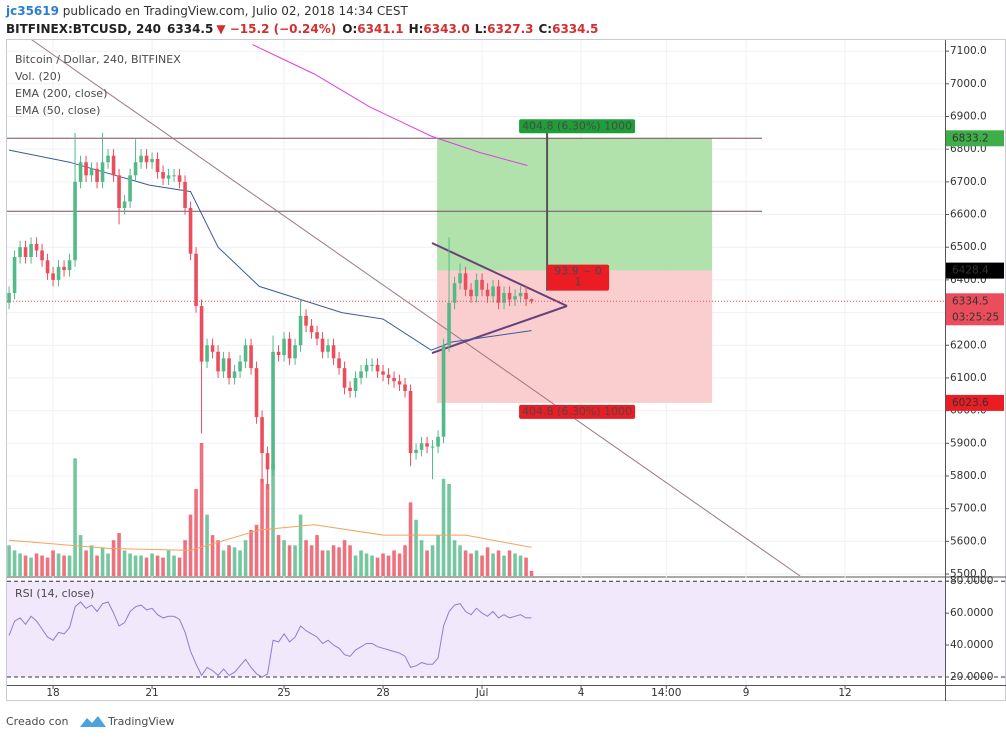  I want to click on y-tick-label: 5500.0, so click(968, 574).